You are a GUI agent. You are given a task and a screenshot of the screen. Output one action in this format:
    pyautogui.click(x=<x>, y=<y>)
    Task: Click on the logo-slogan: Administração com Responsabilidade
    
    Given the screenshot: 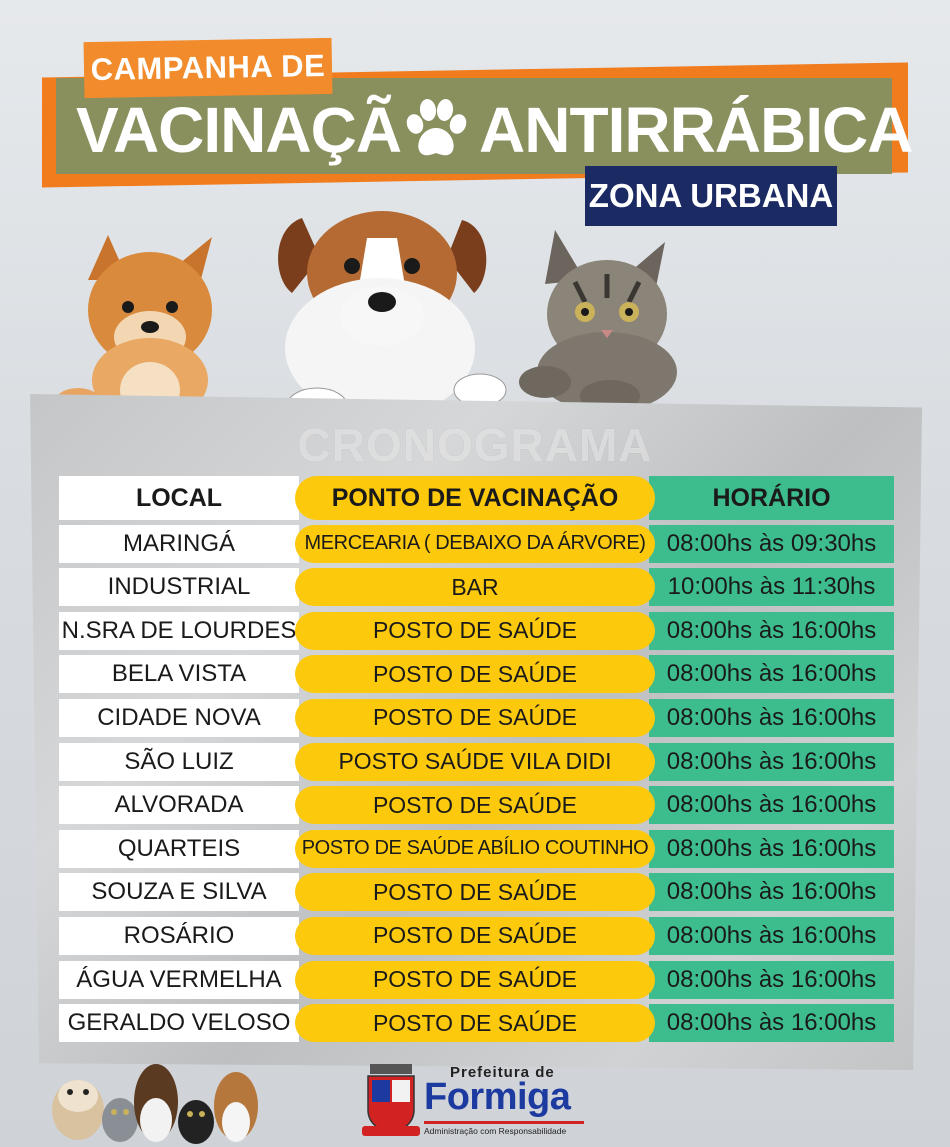 What is the action you would take?
    pyautogui.click(x=495, y=1131)
    